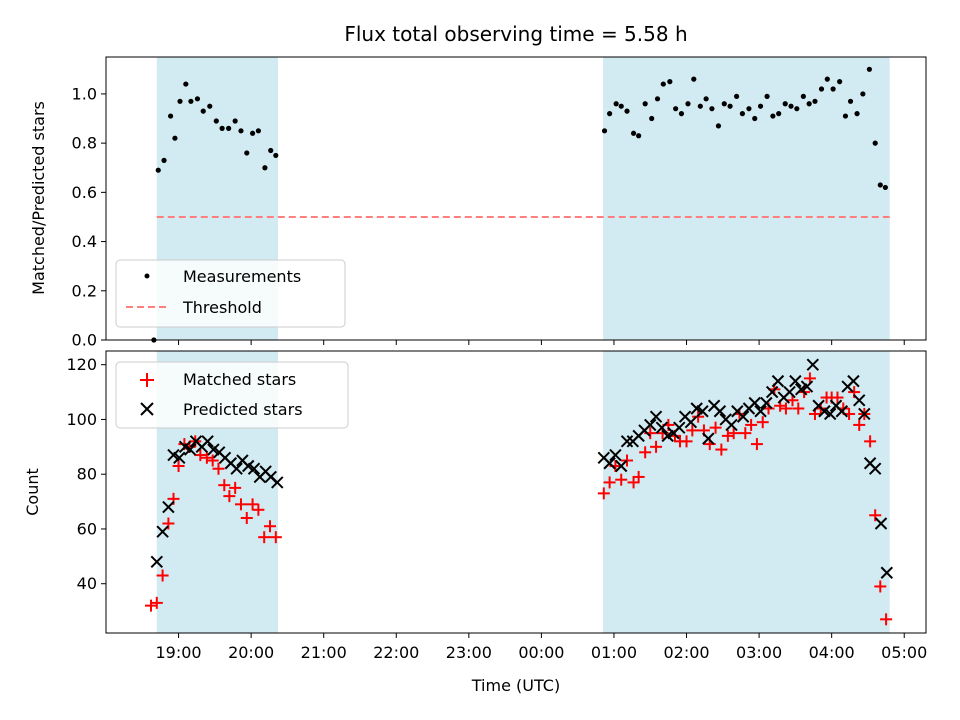 This screenshot has height=720, width=960. What do you see at coordinates (515, 685) in the screenshot?
I see `x-axis-label: Time (UTC)` at bounding box center [515, 685].